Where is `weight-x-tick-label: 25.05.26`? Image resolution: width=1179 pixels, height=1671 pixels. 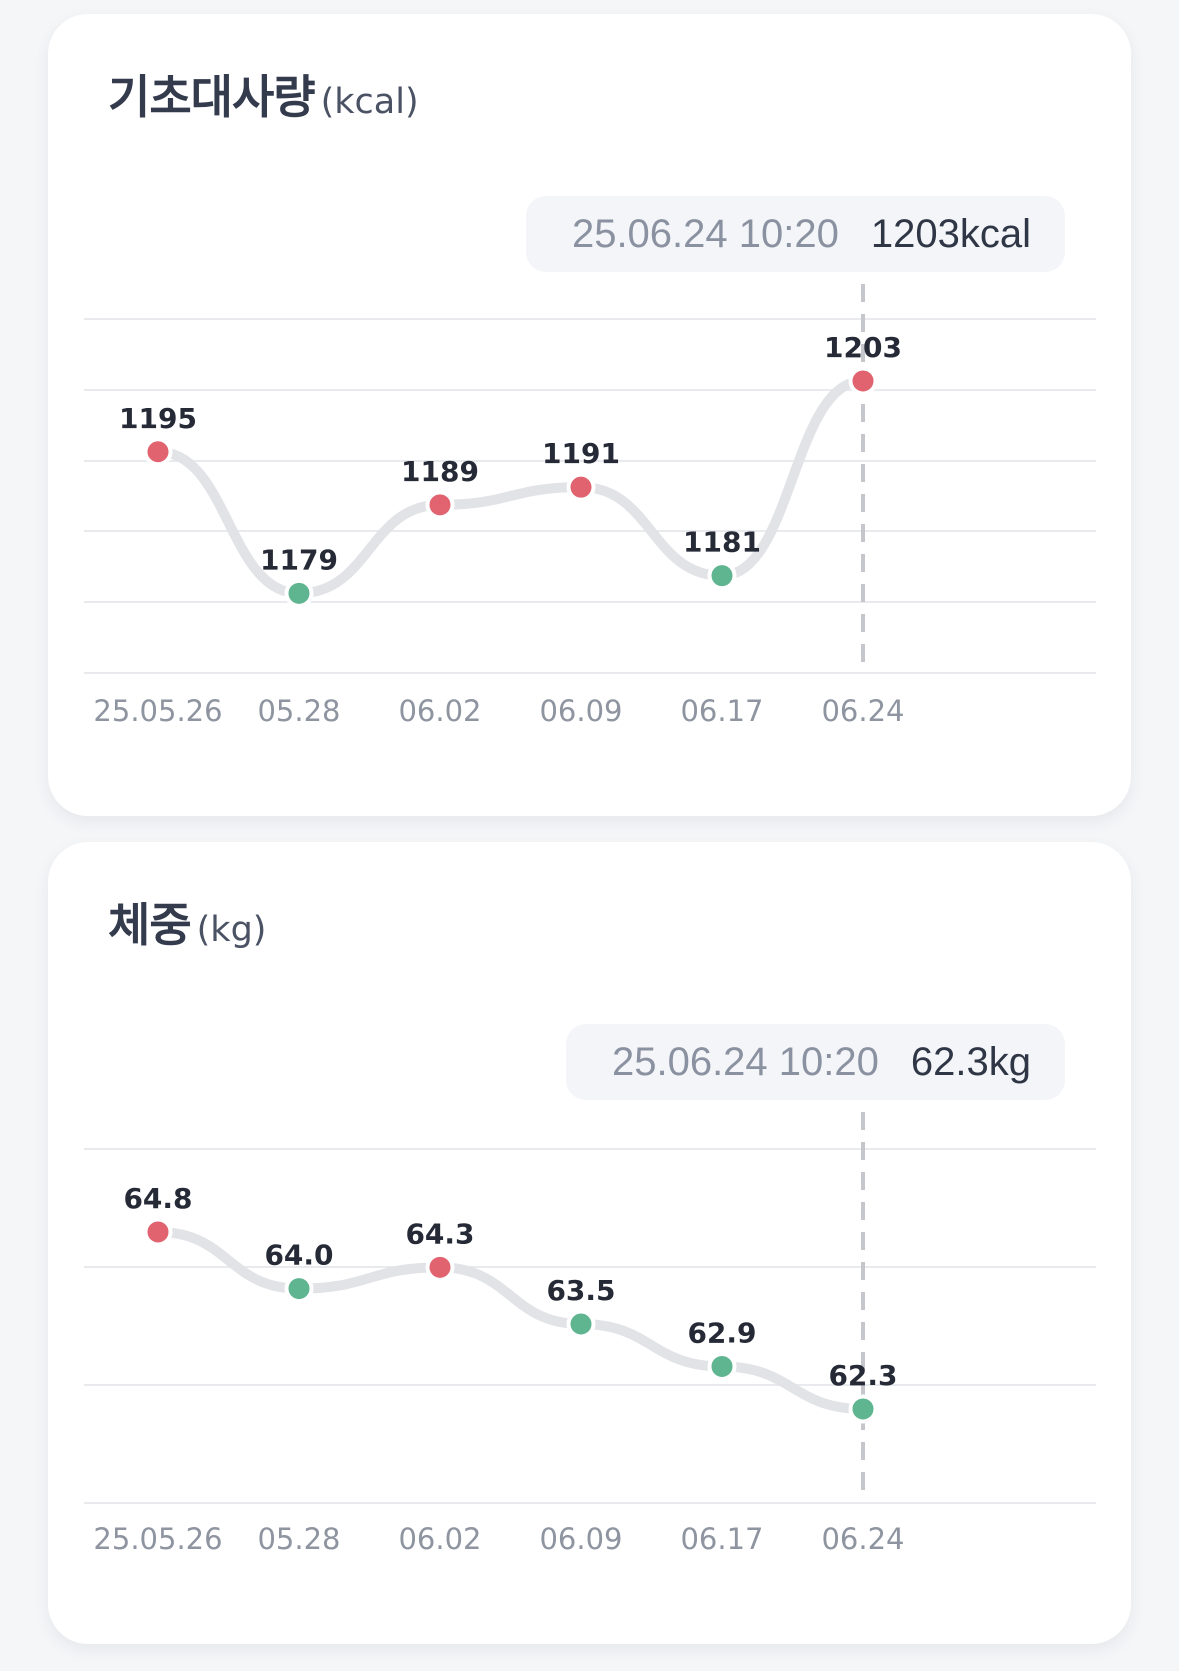 weight-x-tick-label: 25.05.26 is located at coordinates (157, 1539).